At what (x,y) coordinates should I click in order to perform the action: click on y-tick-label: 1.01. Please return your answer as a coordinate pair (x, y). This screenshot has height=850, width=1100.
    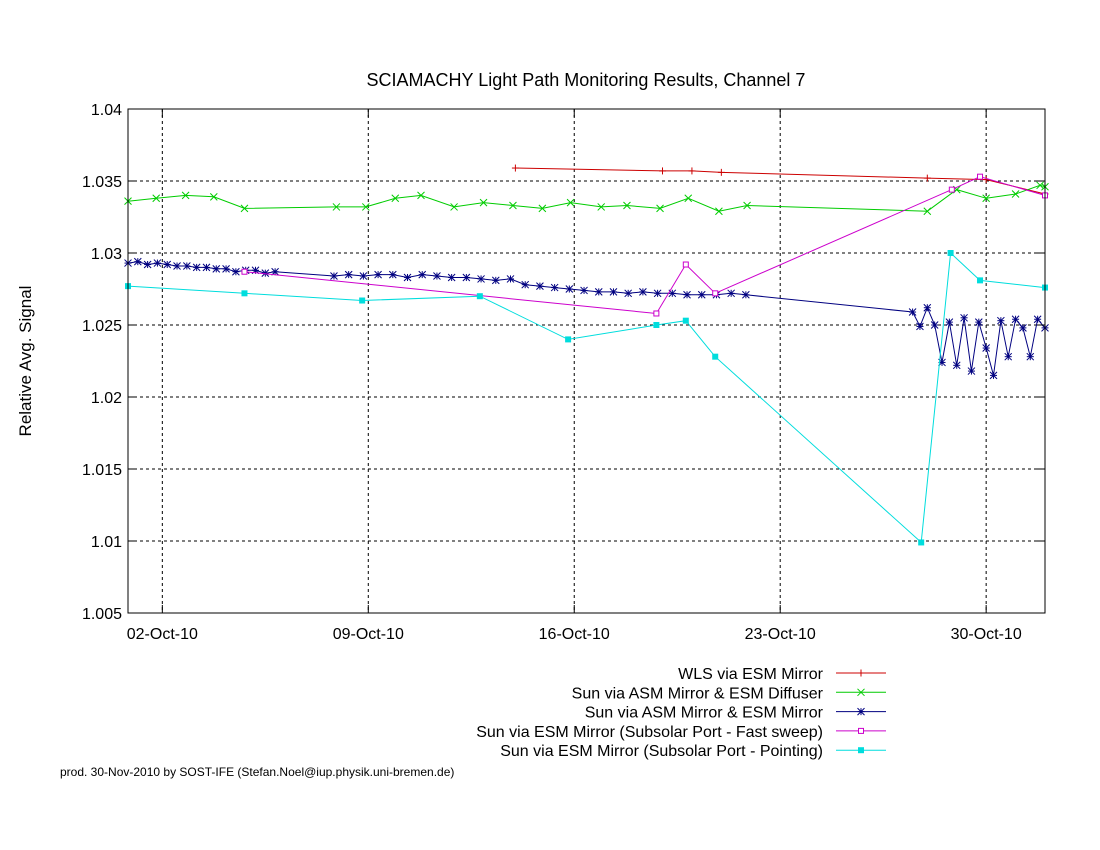
    Looking at the image, I should click on (106, 542).